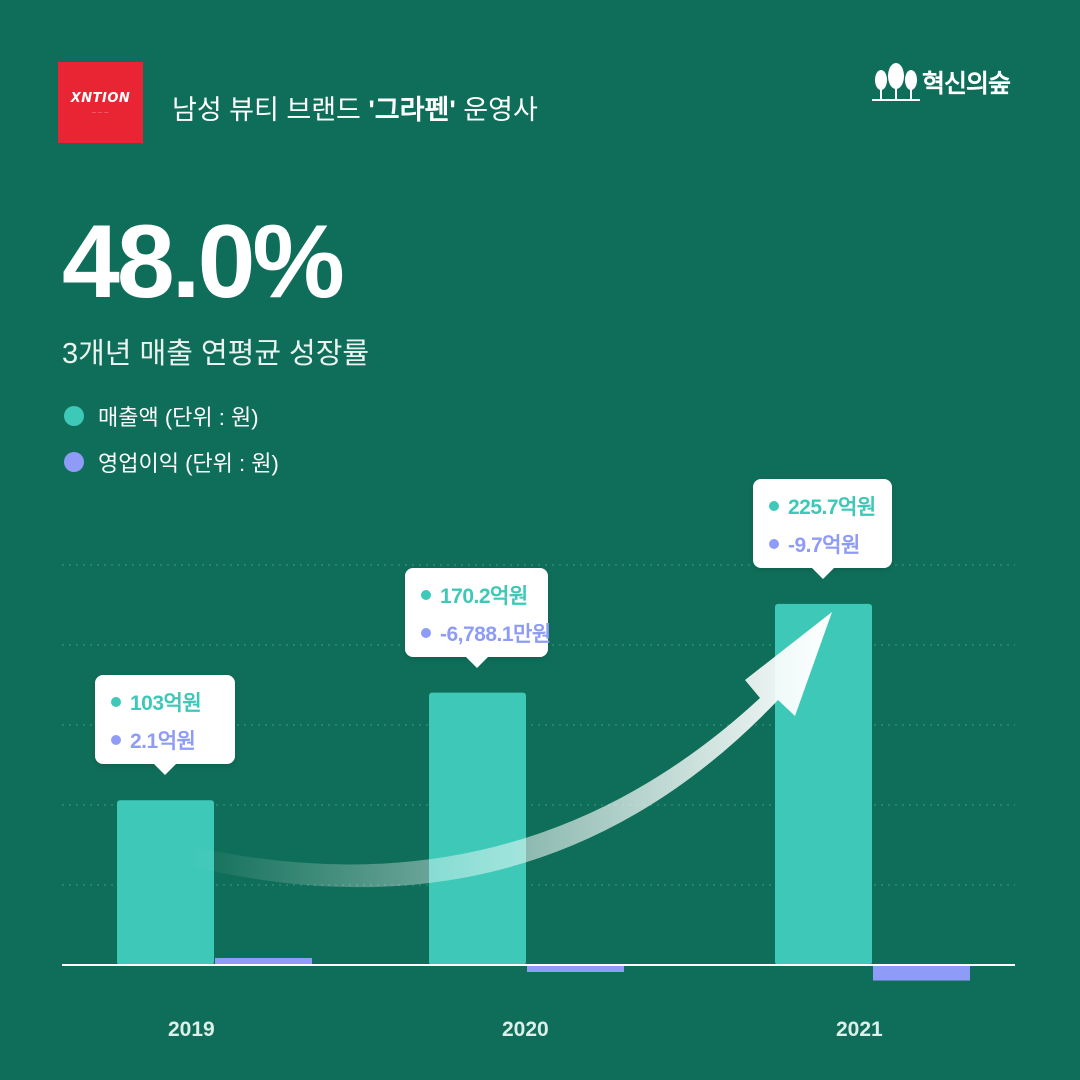  I want to click on legend-item-profit: 영업이익 (단위 : 원), so click(170, 462).